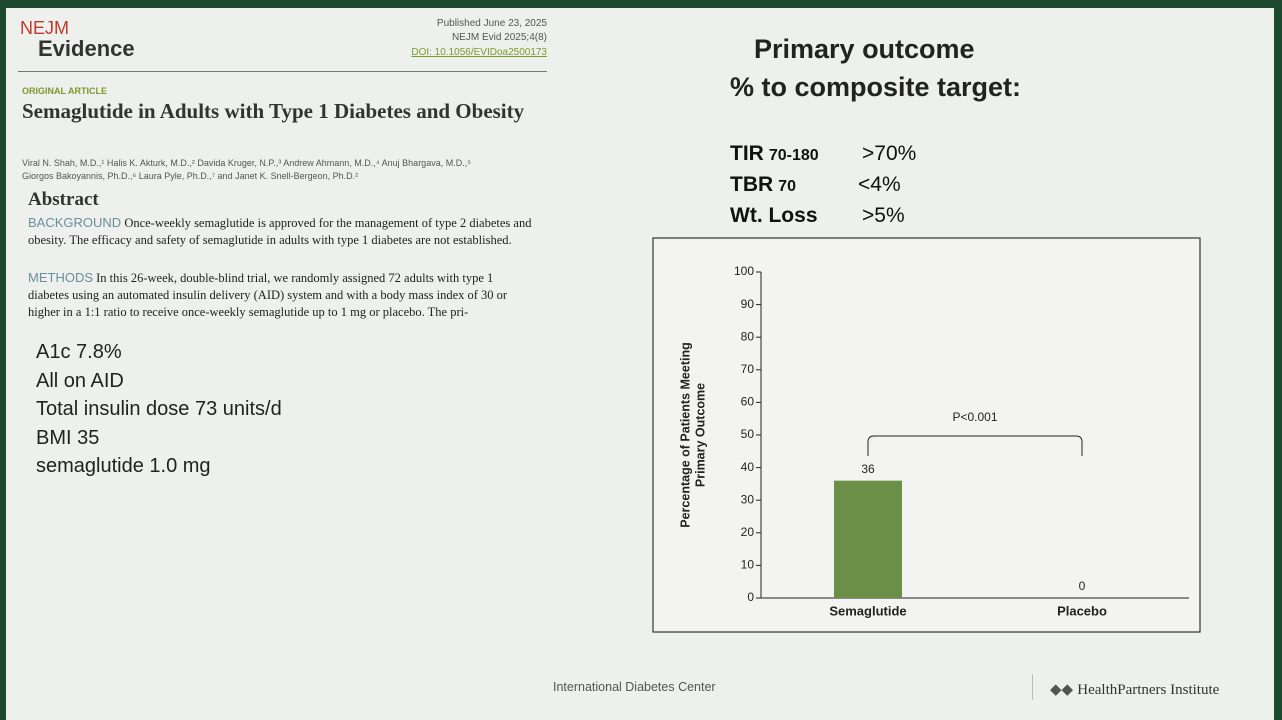  Describe the element at coordinates (787, 186) in the screenshot. I see `target-sub: 70` at that location.